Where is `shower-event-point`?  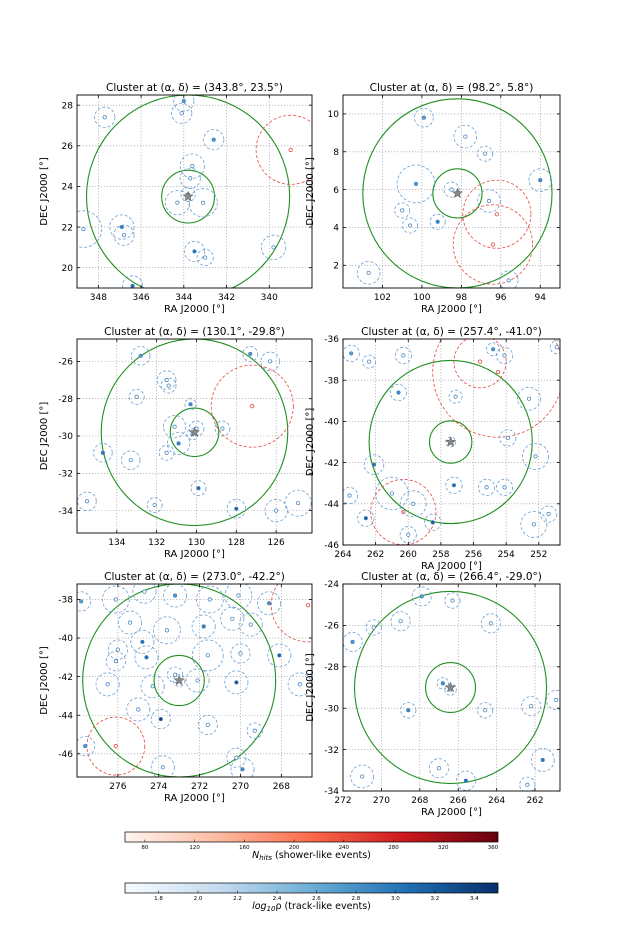
shower-event-point is located at coordinates (290, 149).